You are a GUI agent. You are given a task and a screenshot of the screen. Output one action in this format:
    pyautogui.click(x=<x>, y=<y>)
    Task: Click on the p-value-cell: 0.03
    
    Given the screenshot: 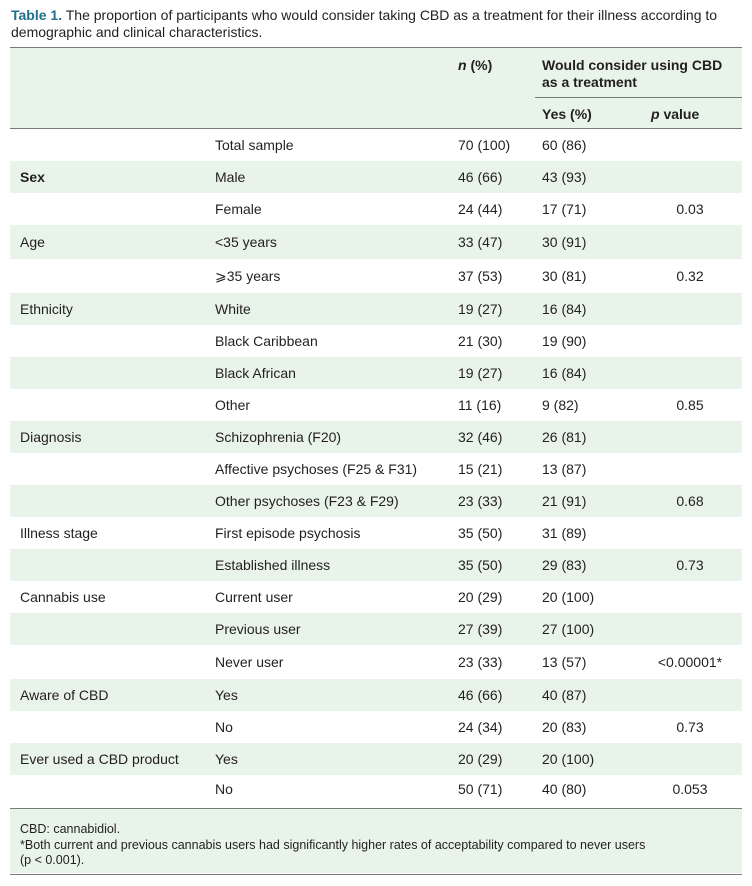 What is the action you would take?
    pyautogui.click(x=690, y=209)
    